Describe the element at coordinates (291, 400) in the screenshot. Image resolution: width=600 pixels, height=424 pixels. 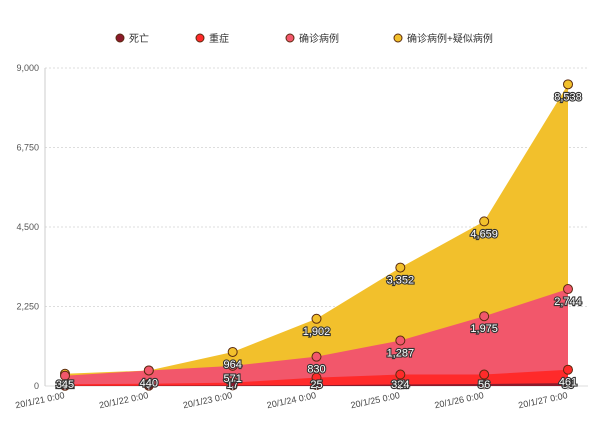
I see `x-tick-label: 20/1/24 0:00` at that location.